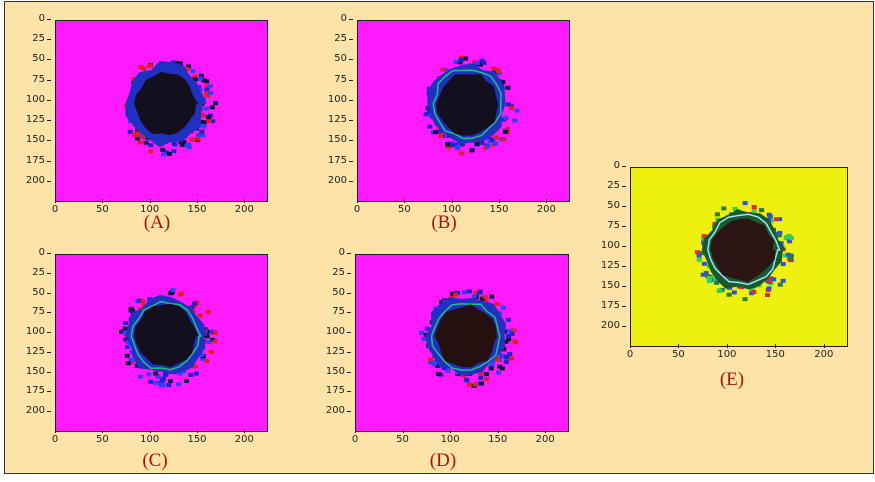  What do you see at coordinates (443, 460) in the screenshot?
I see `panel-label-d: (D)` at bounding box center [443, 460].